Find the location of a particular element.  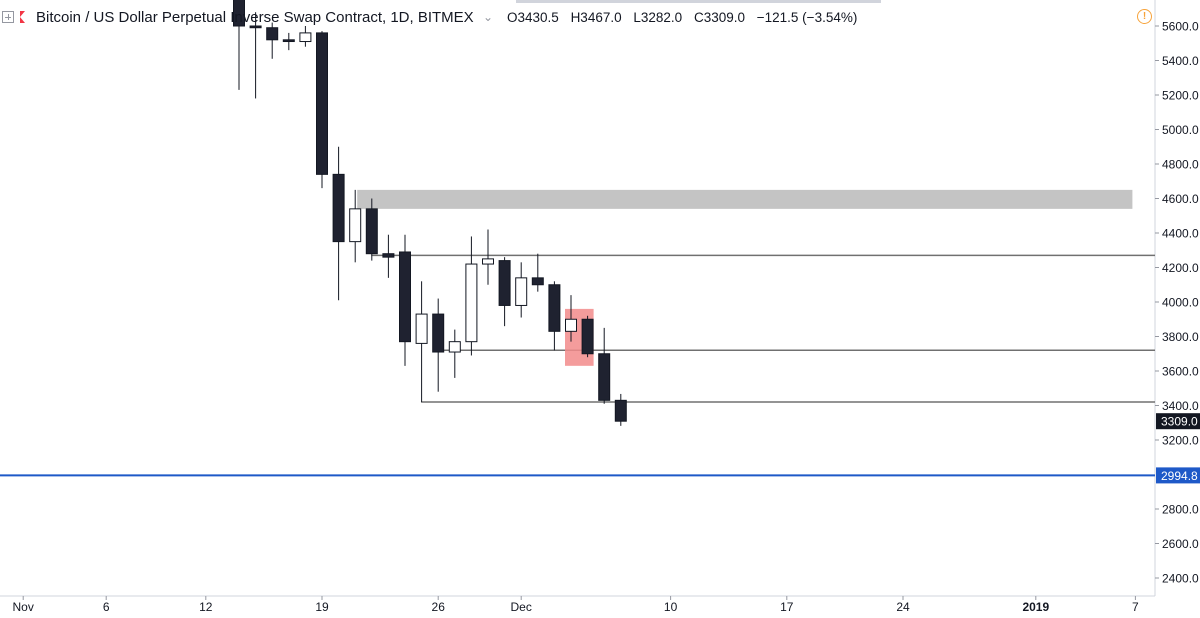

price-label: 2994.8 is located at coordinates (1179, 476).